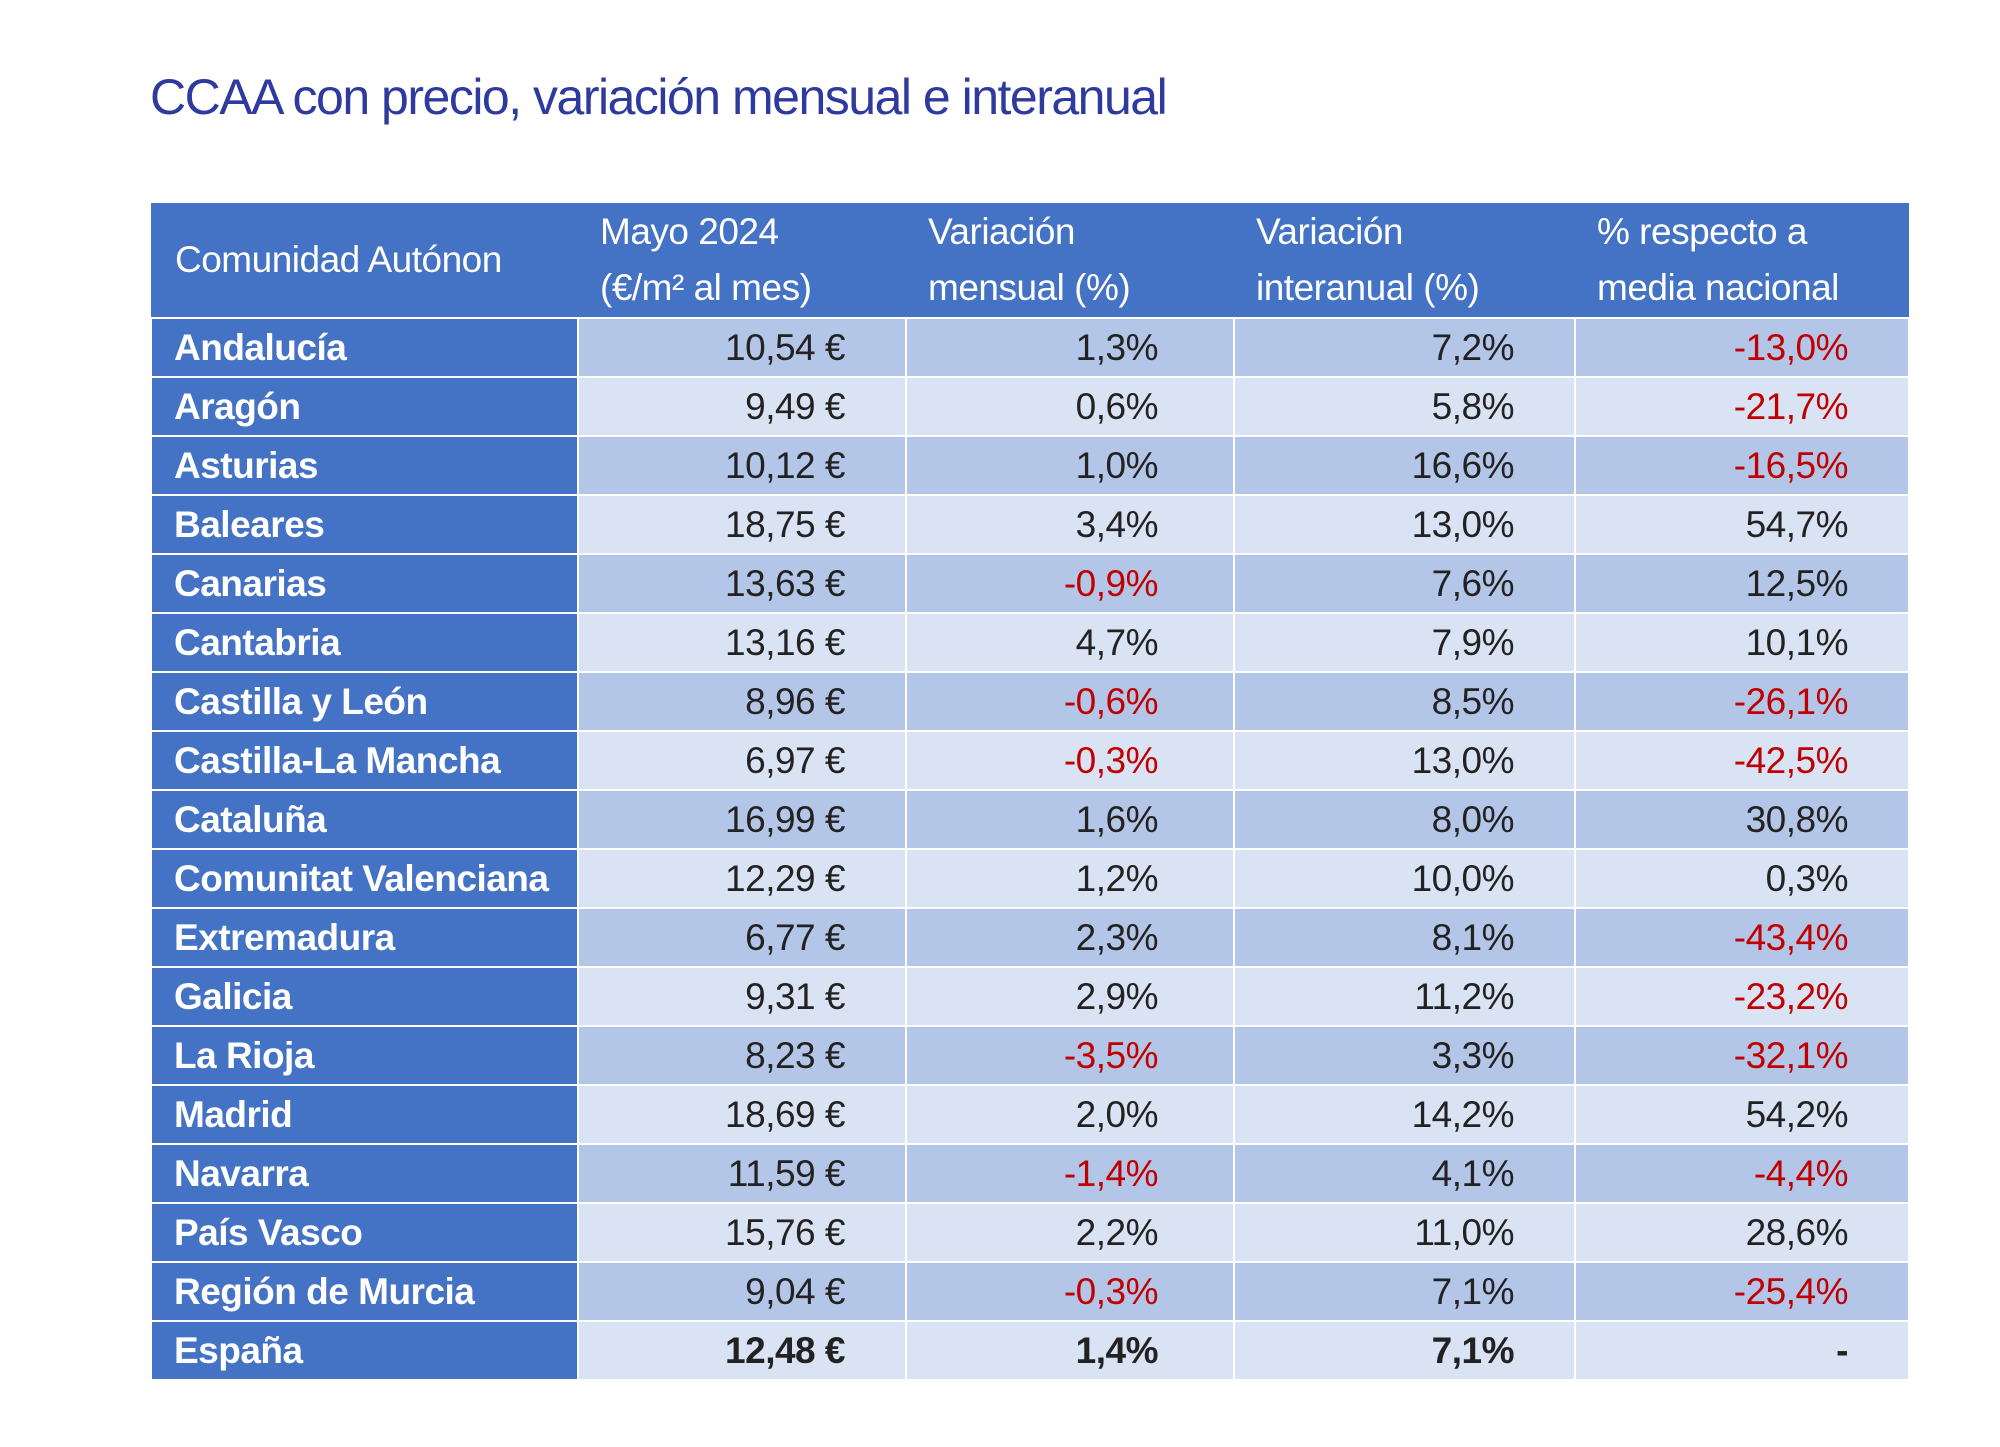  I want to click on monthly-variation-cell: 3,4%, so click(1070, 524).